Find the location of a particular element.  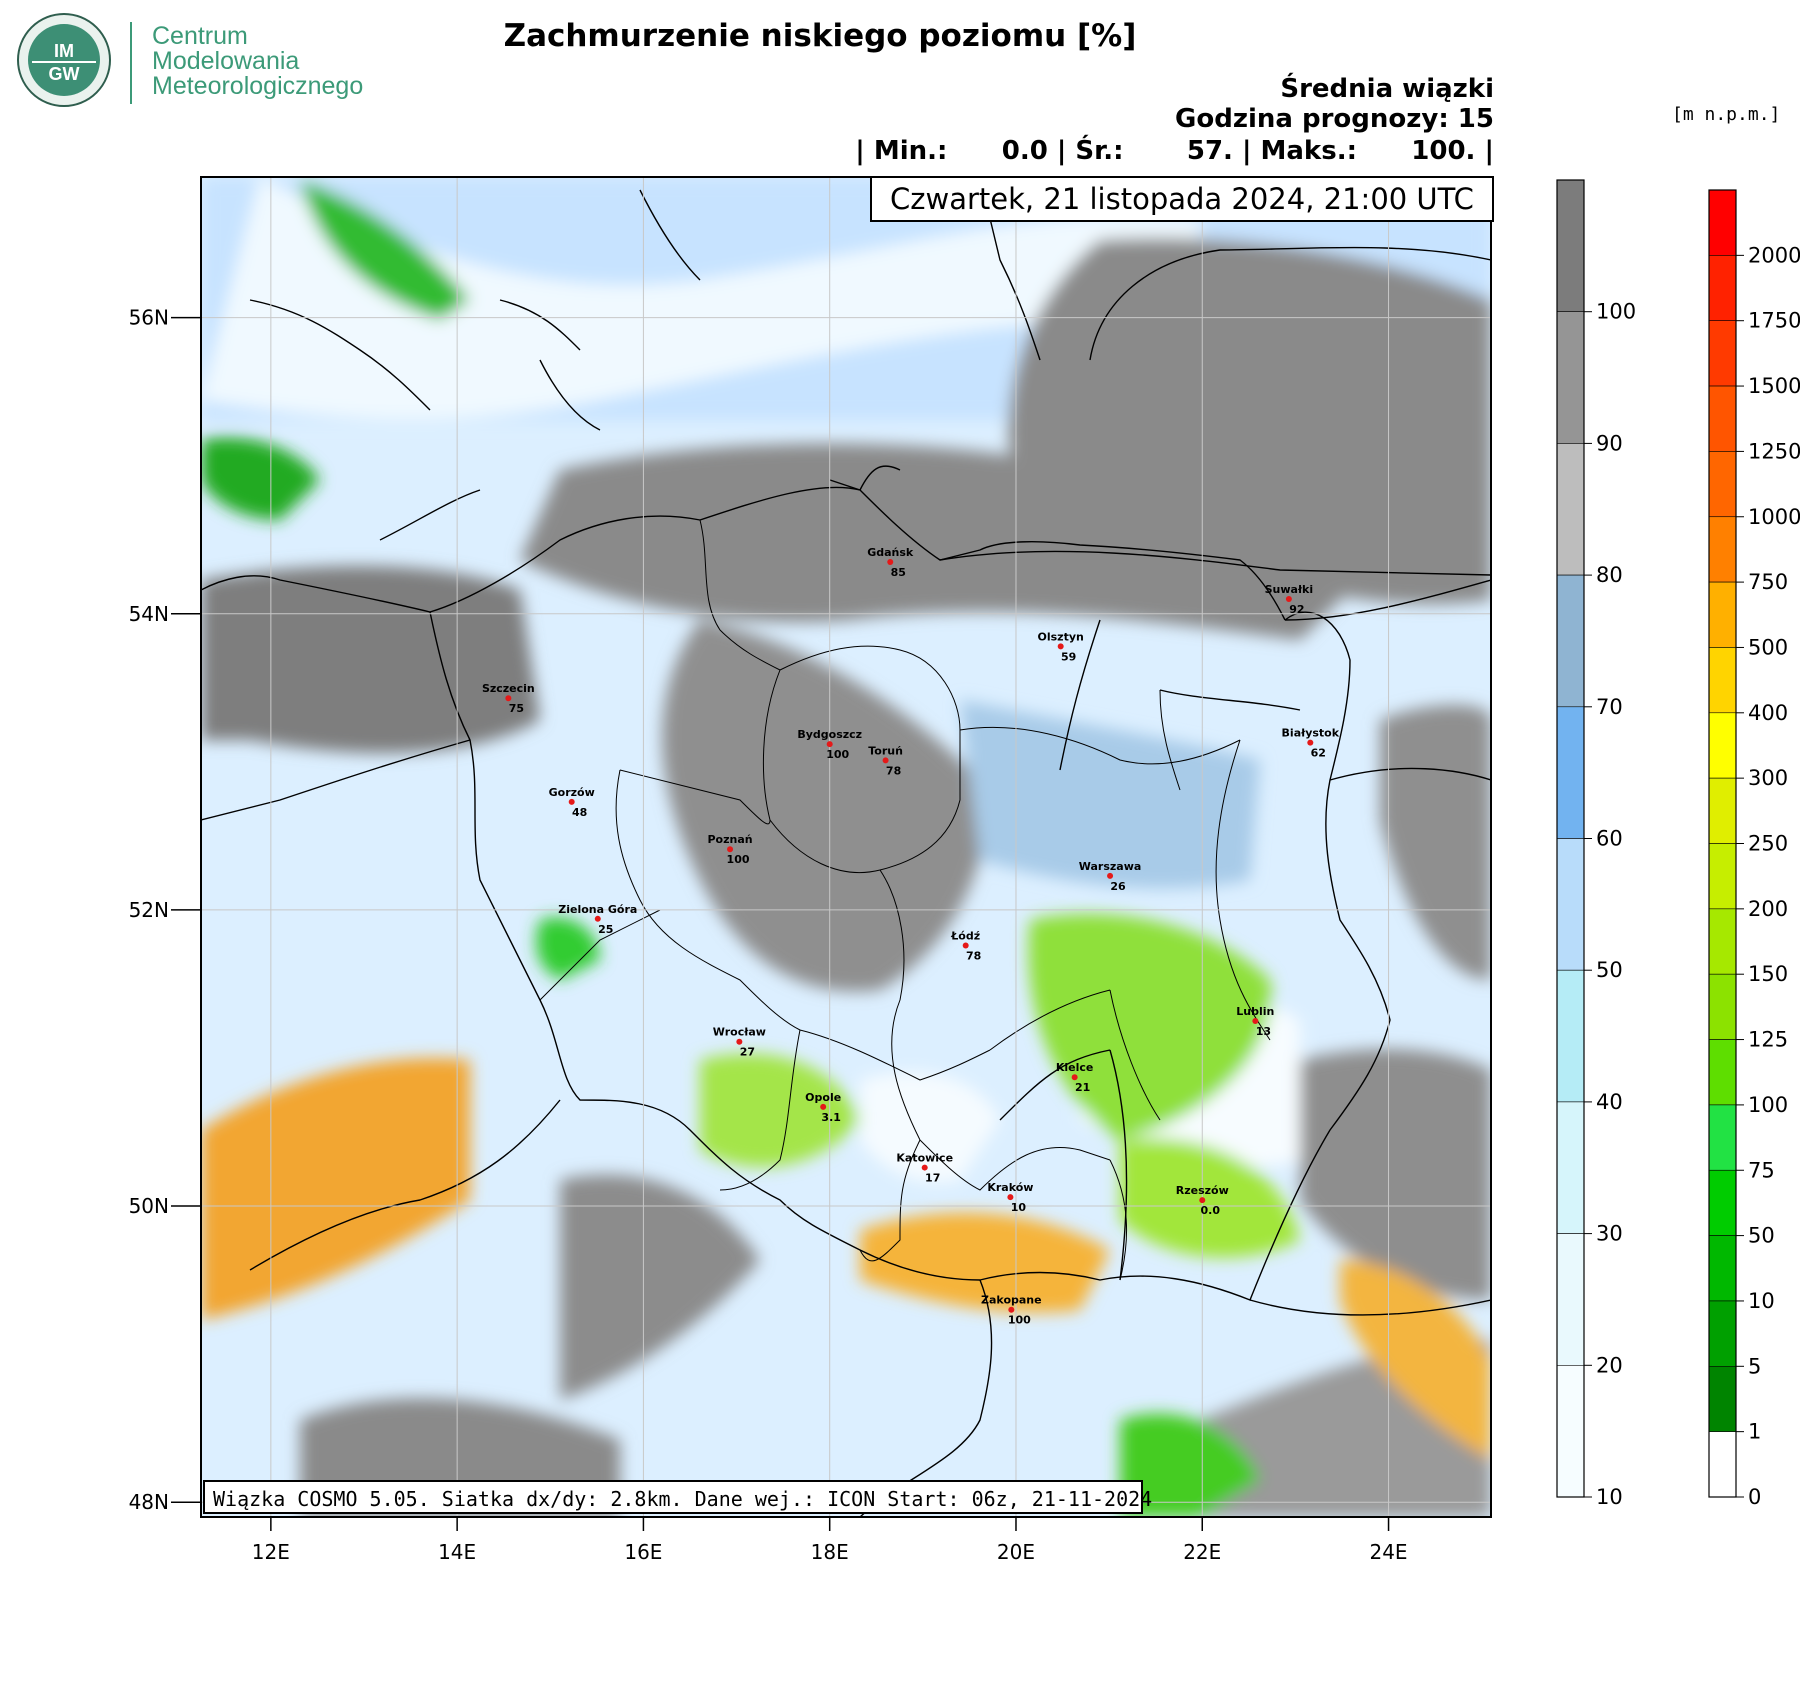

colorbar-label: 150 is located at coordinates (1768, 974).